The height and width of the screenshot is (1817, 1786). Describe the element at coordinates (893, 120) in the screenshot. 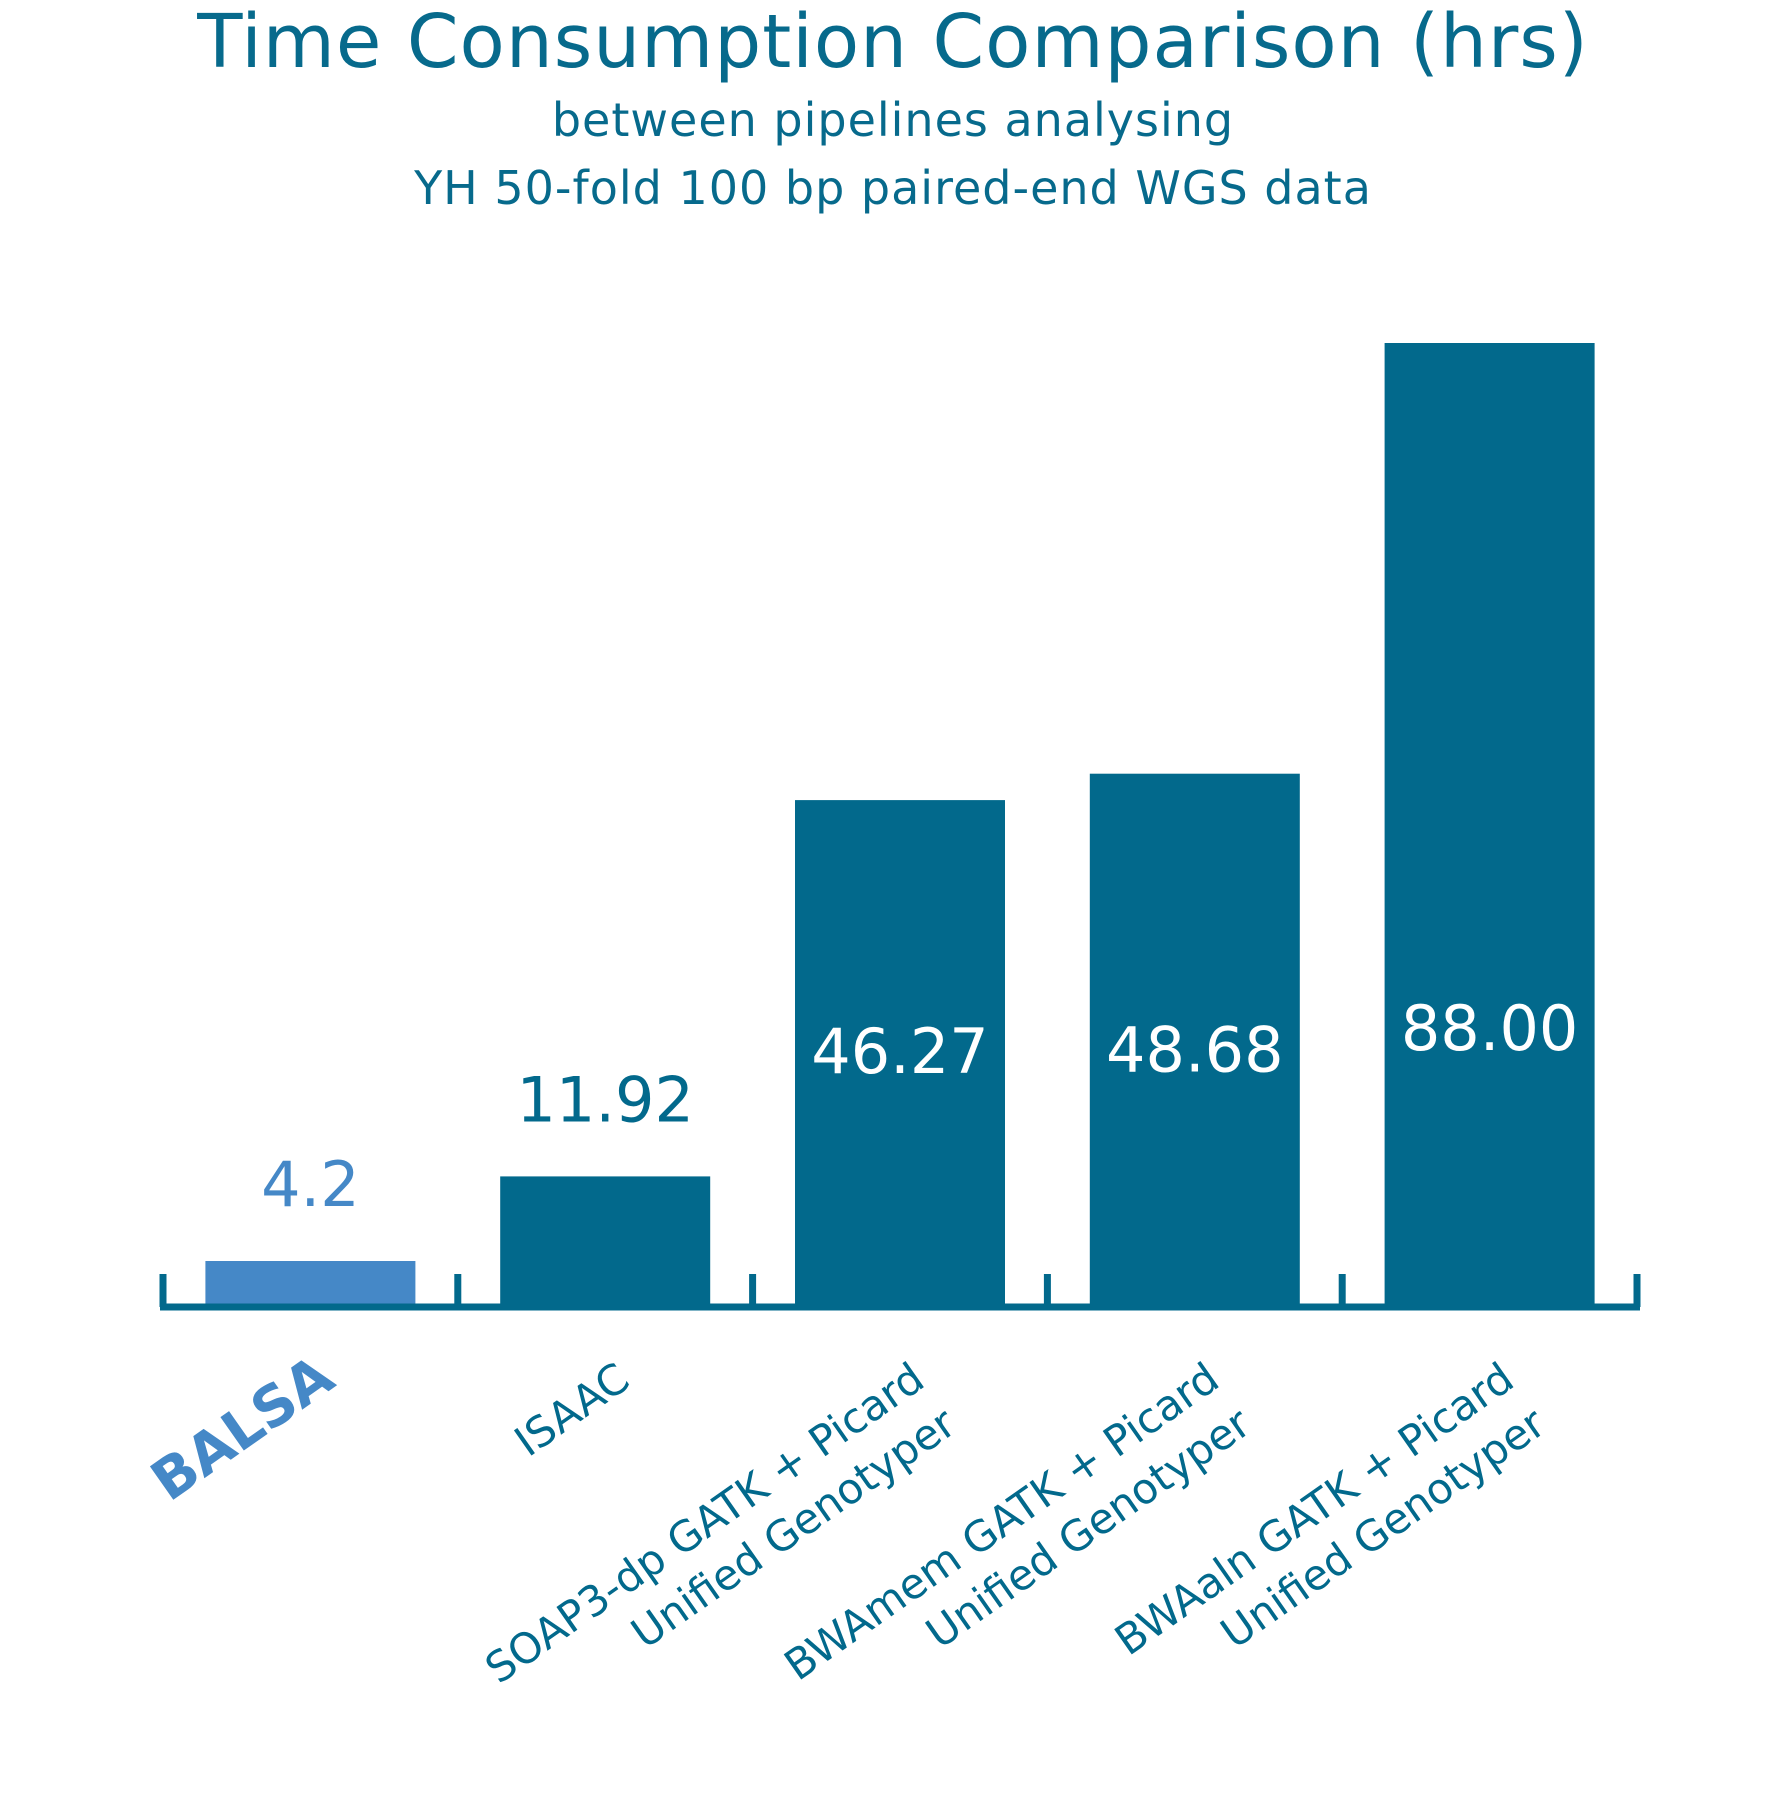

I see `chart-subtitle-line-1: between pipelines analysing` at that location.